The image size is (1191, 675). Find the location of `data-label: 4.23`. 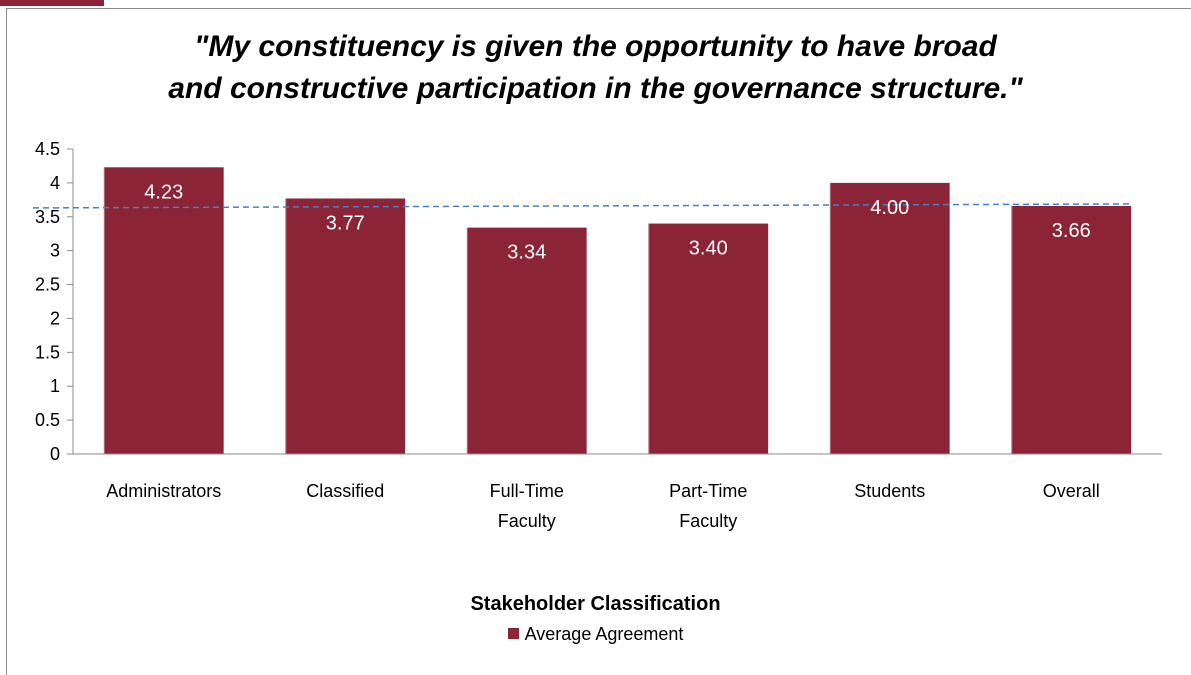

data-label: 4.23 is located at coordinates (163, 192).